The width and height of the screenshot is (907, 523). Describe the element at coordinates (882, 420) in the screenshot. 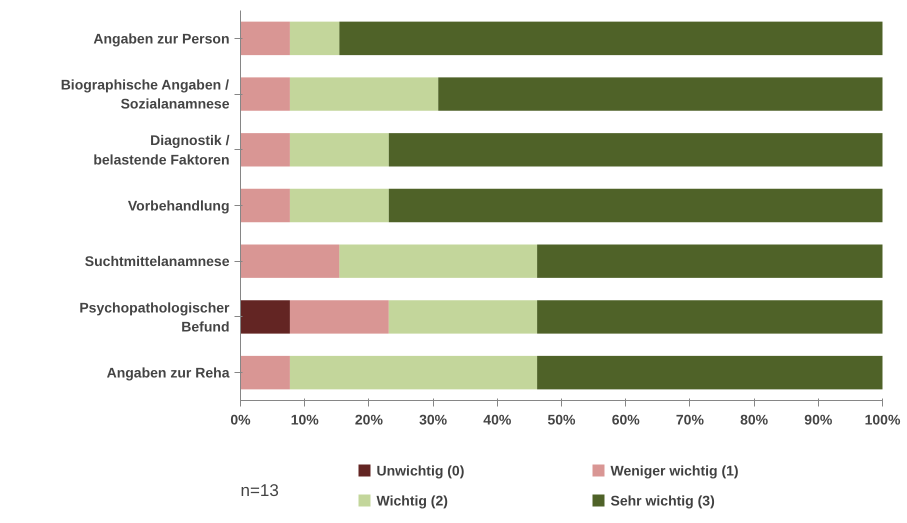

I see `x-tick-label: 100%` at that location.